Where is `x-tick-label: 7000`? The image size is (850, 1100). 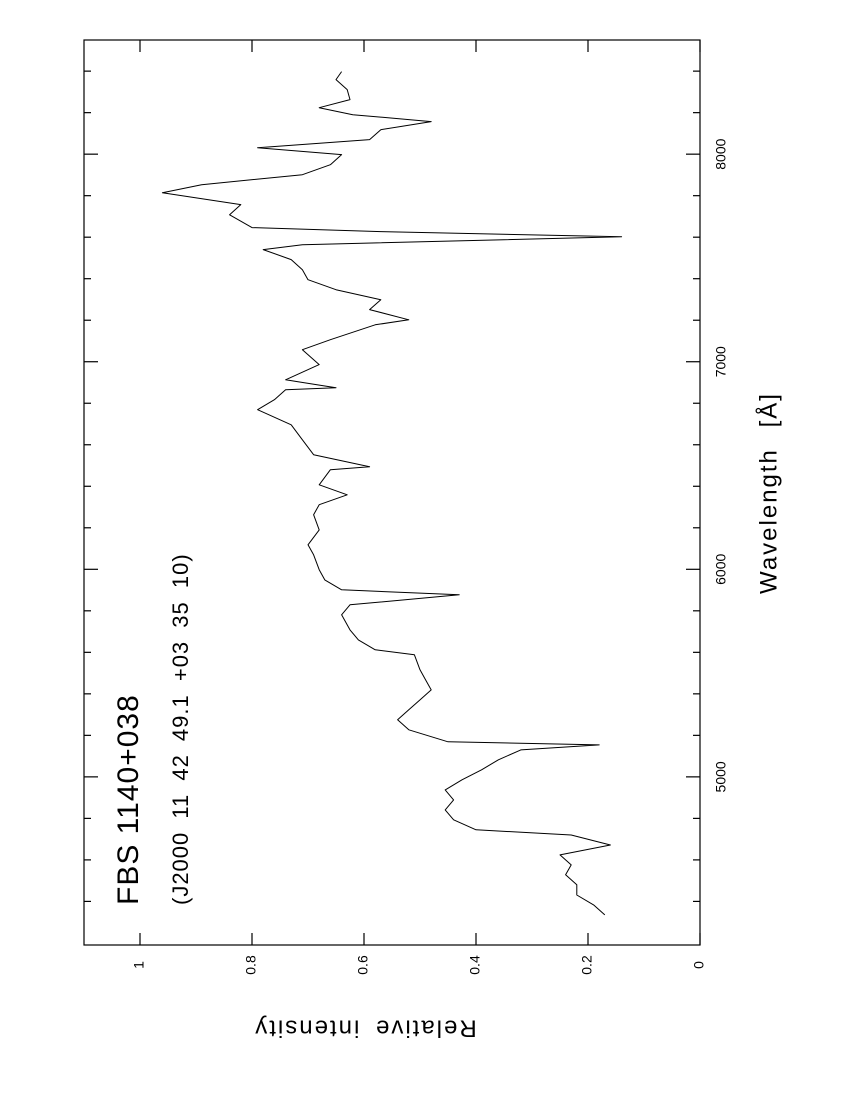
x-tick-label: 7000 is located at coordinates (721, 361).